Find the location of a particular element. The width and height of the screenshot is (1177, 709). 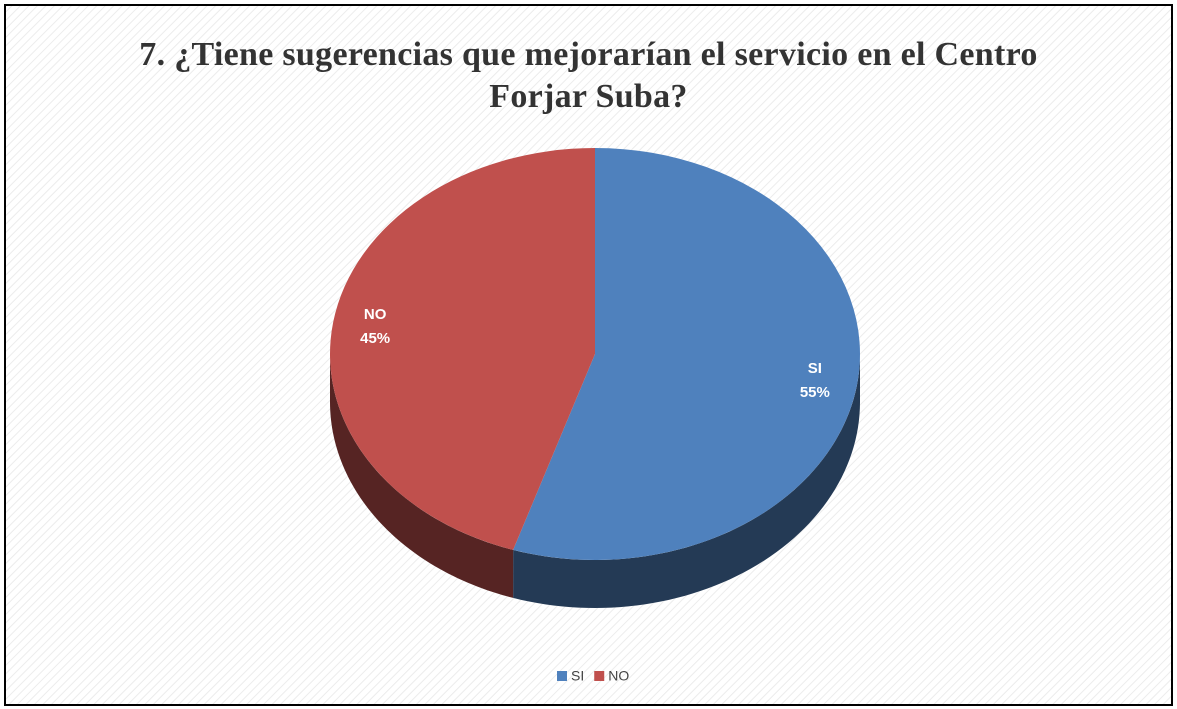

data-label-category: NO is located at coordinates (375, 314).